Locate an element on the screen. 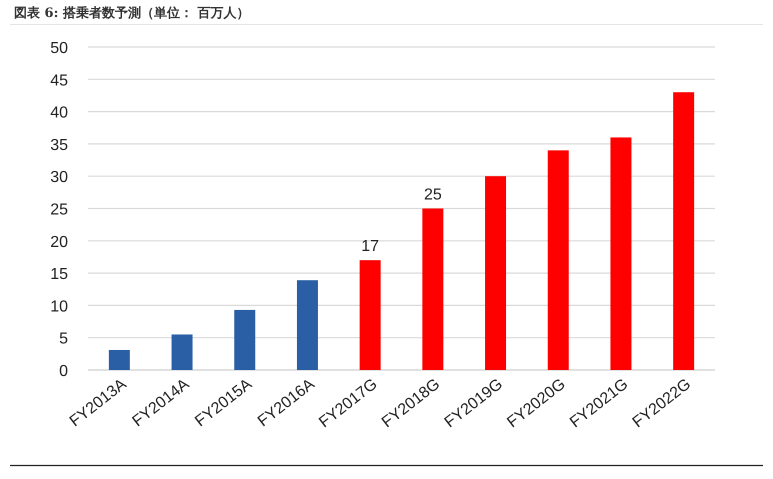 The width and height of the screenshot is (773, 479). y-tick-label: 20 is located at coordinates (59, 242).